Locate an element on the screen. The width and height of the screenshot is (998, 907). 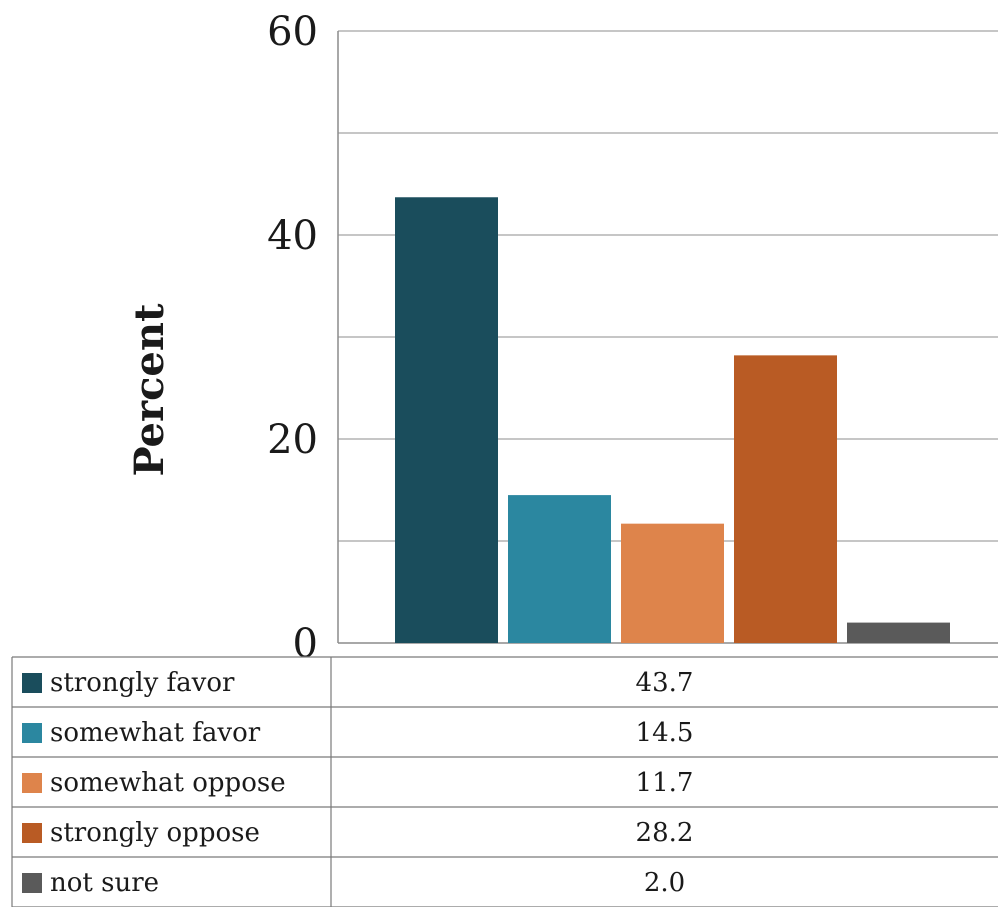
y-tick-label-0: 0 is located at coordinates (305, 644).